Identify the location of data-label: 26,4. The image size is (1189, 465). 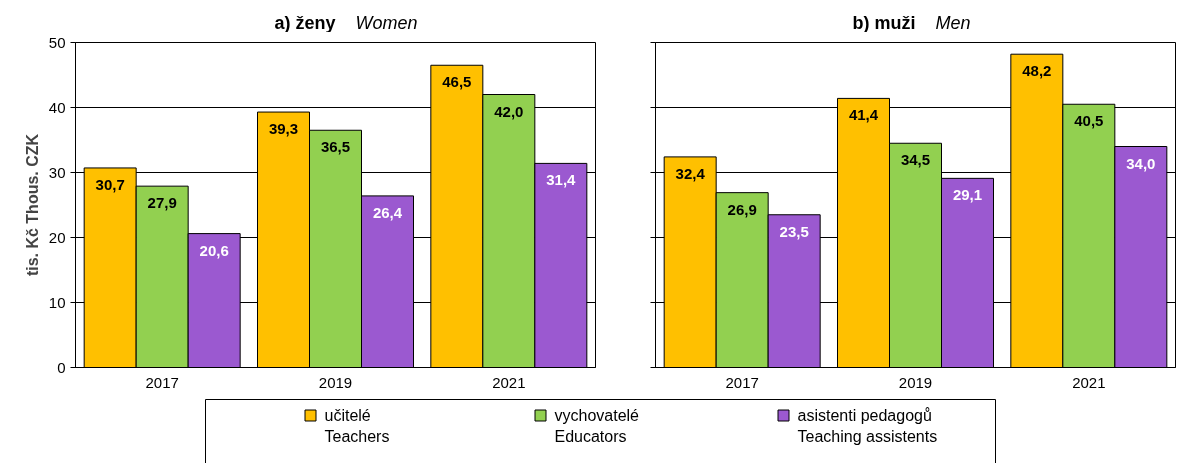
(387, 212).